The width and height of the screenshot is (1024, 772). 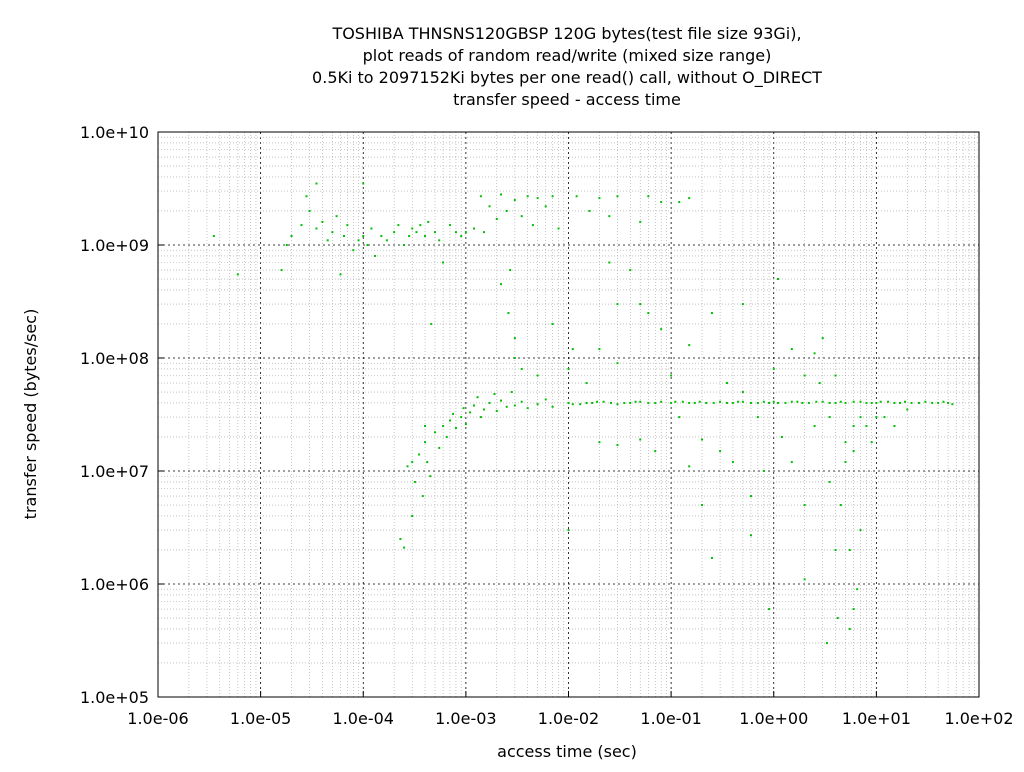 What do you see at coordinates (260, 718) in the screenshot?
I see `x-tick-label: 1.0e-05` at bounding box center [260, 718].